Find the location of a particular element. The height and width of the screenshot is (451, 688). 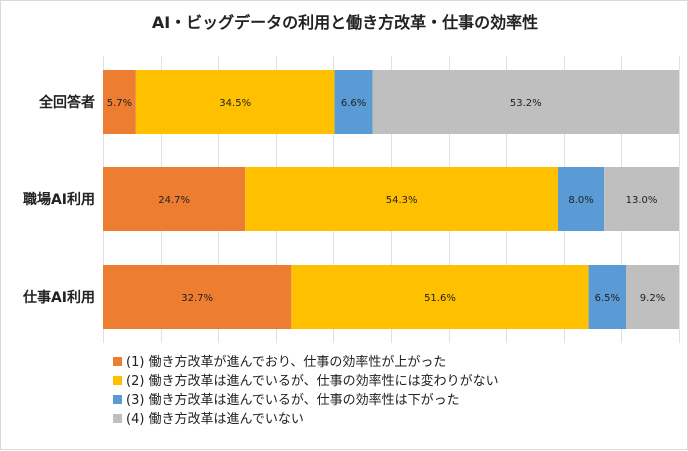

data-label: 5.7% is located at coordinates (119, 103).